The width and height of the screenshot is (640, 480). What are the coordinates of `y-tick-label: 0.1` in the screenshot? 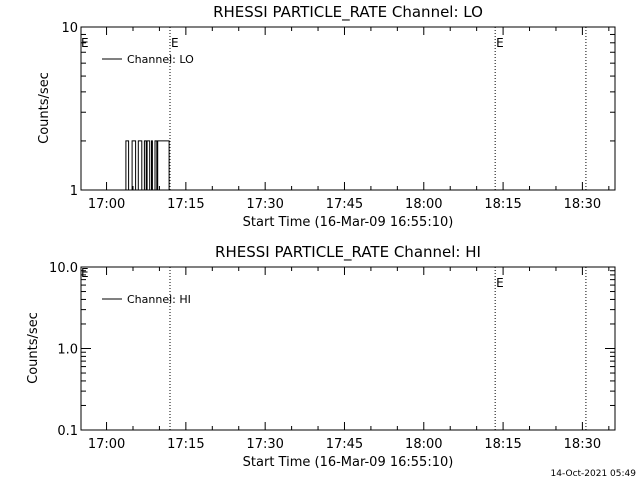 It's located at (67, 431).